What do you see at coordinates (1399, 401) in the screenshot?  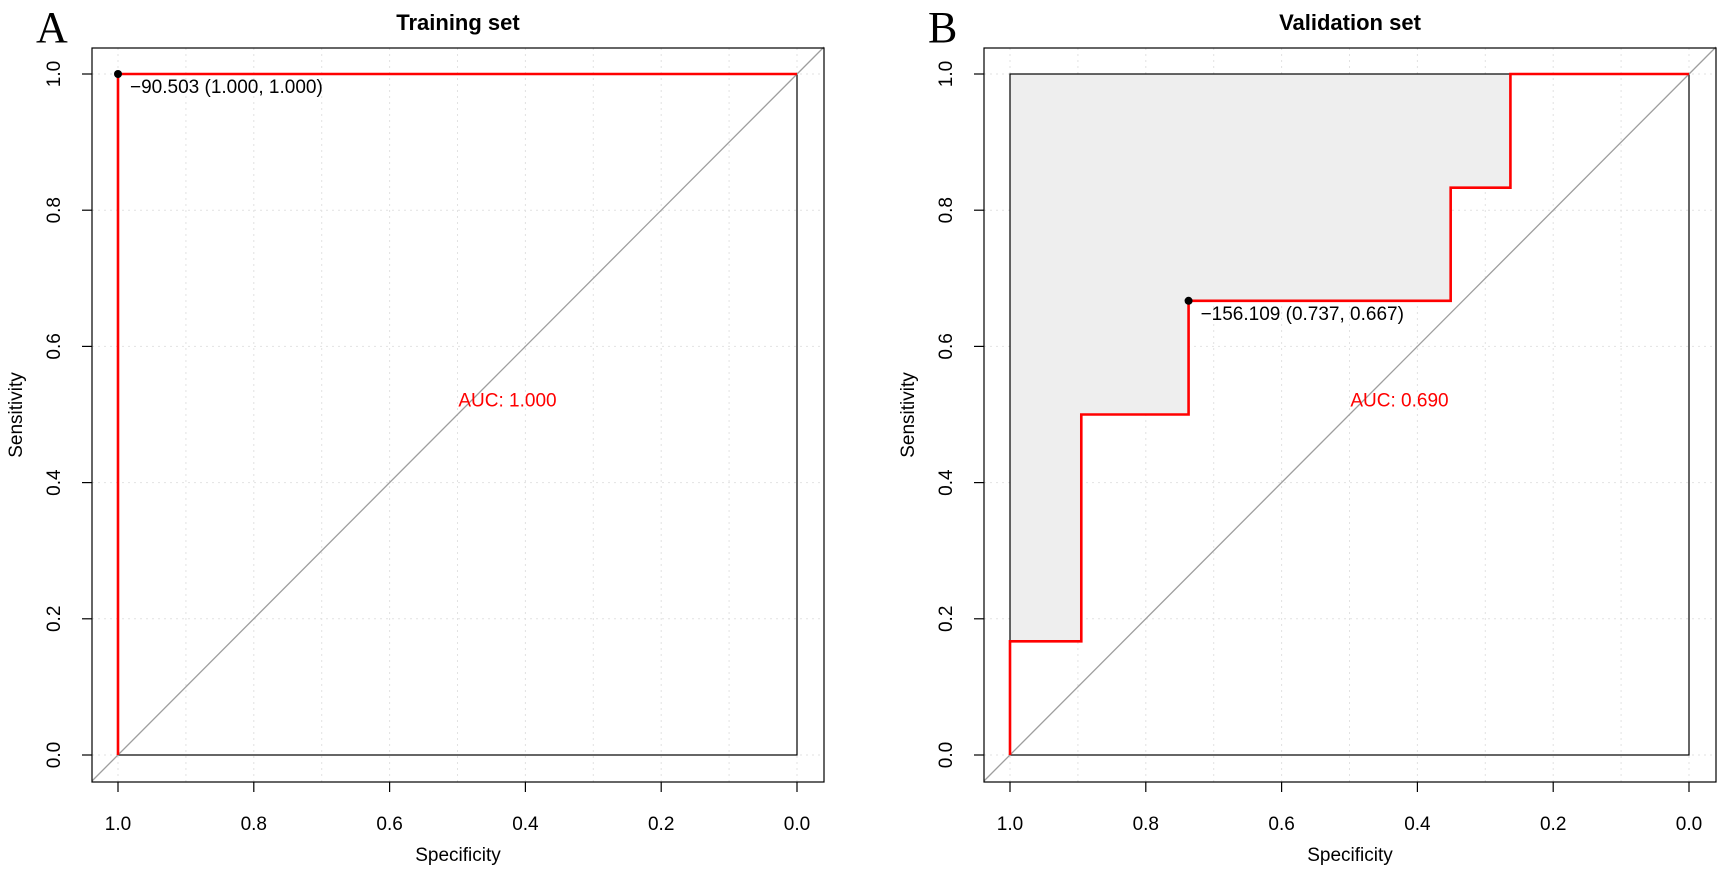 I see `auc-label: AUC: 0.690` at bounding box center [1399, 401].